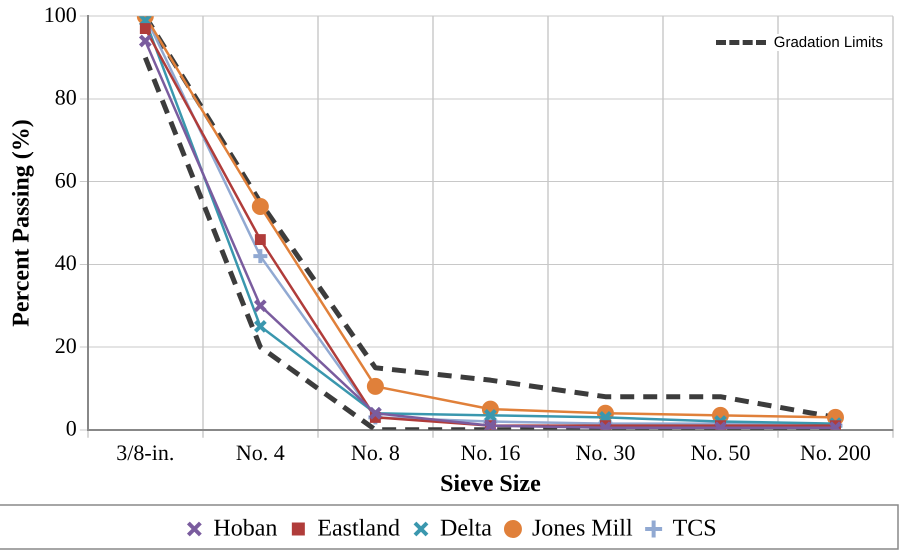 The image size is (904, 551). I want to click on legend-label: Jones Mill, so click(582, 528).